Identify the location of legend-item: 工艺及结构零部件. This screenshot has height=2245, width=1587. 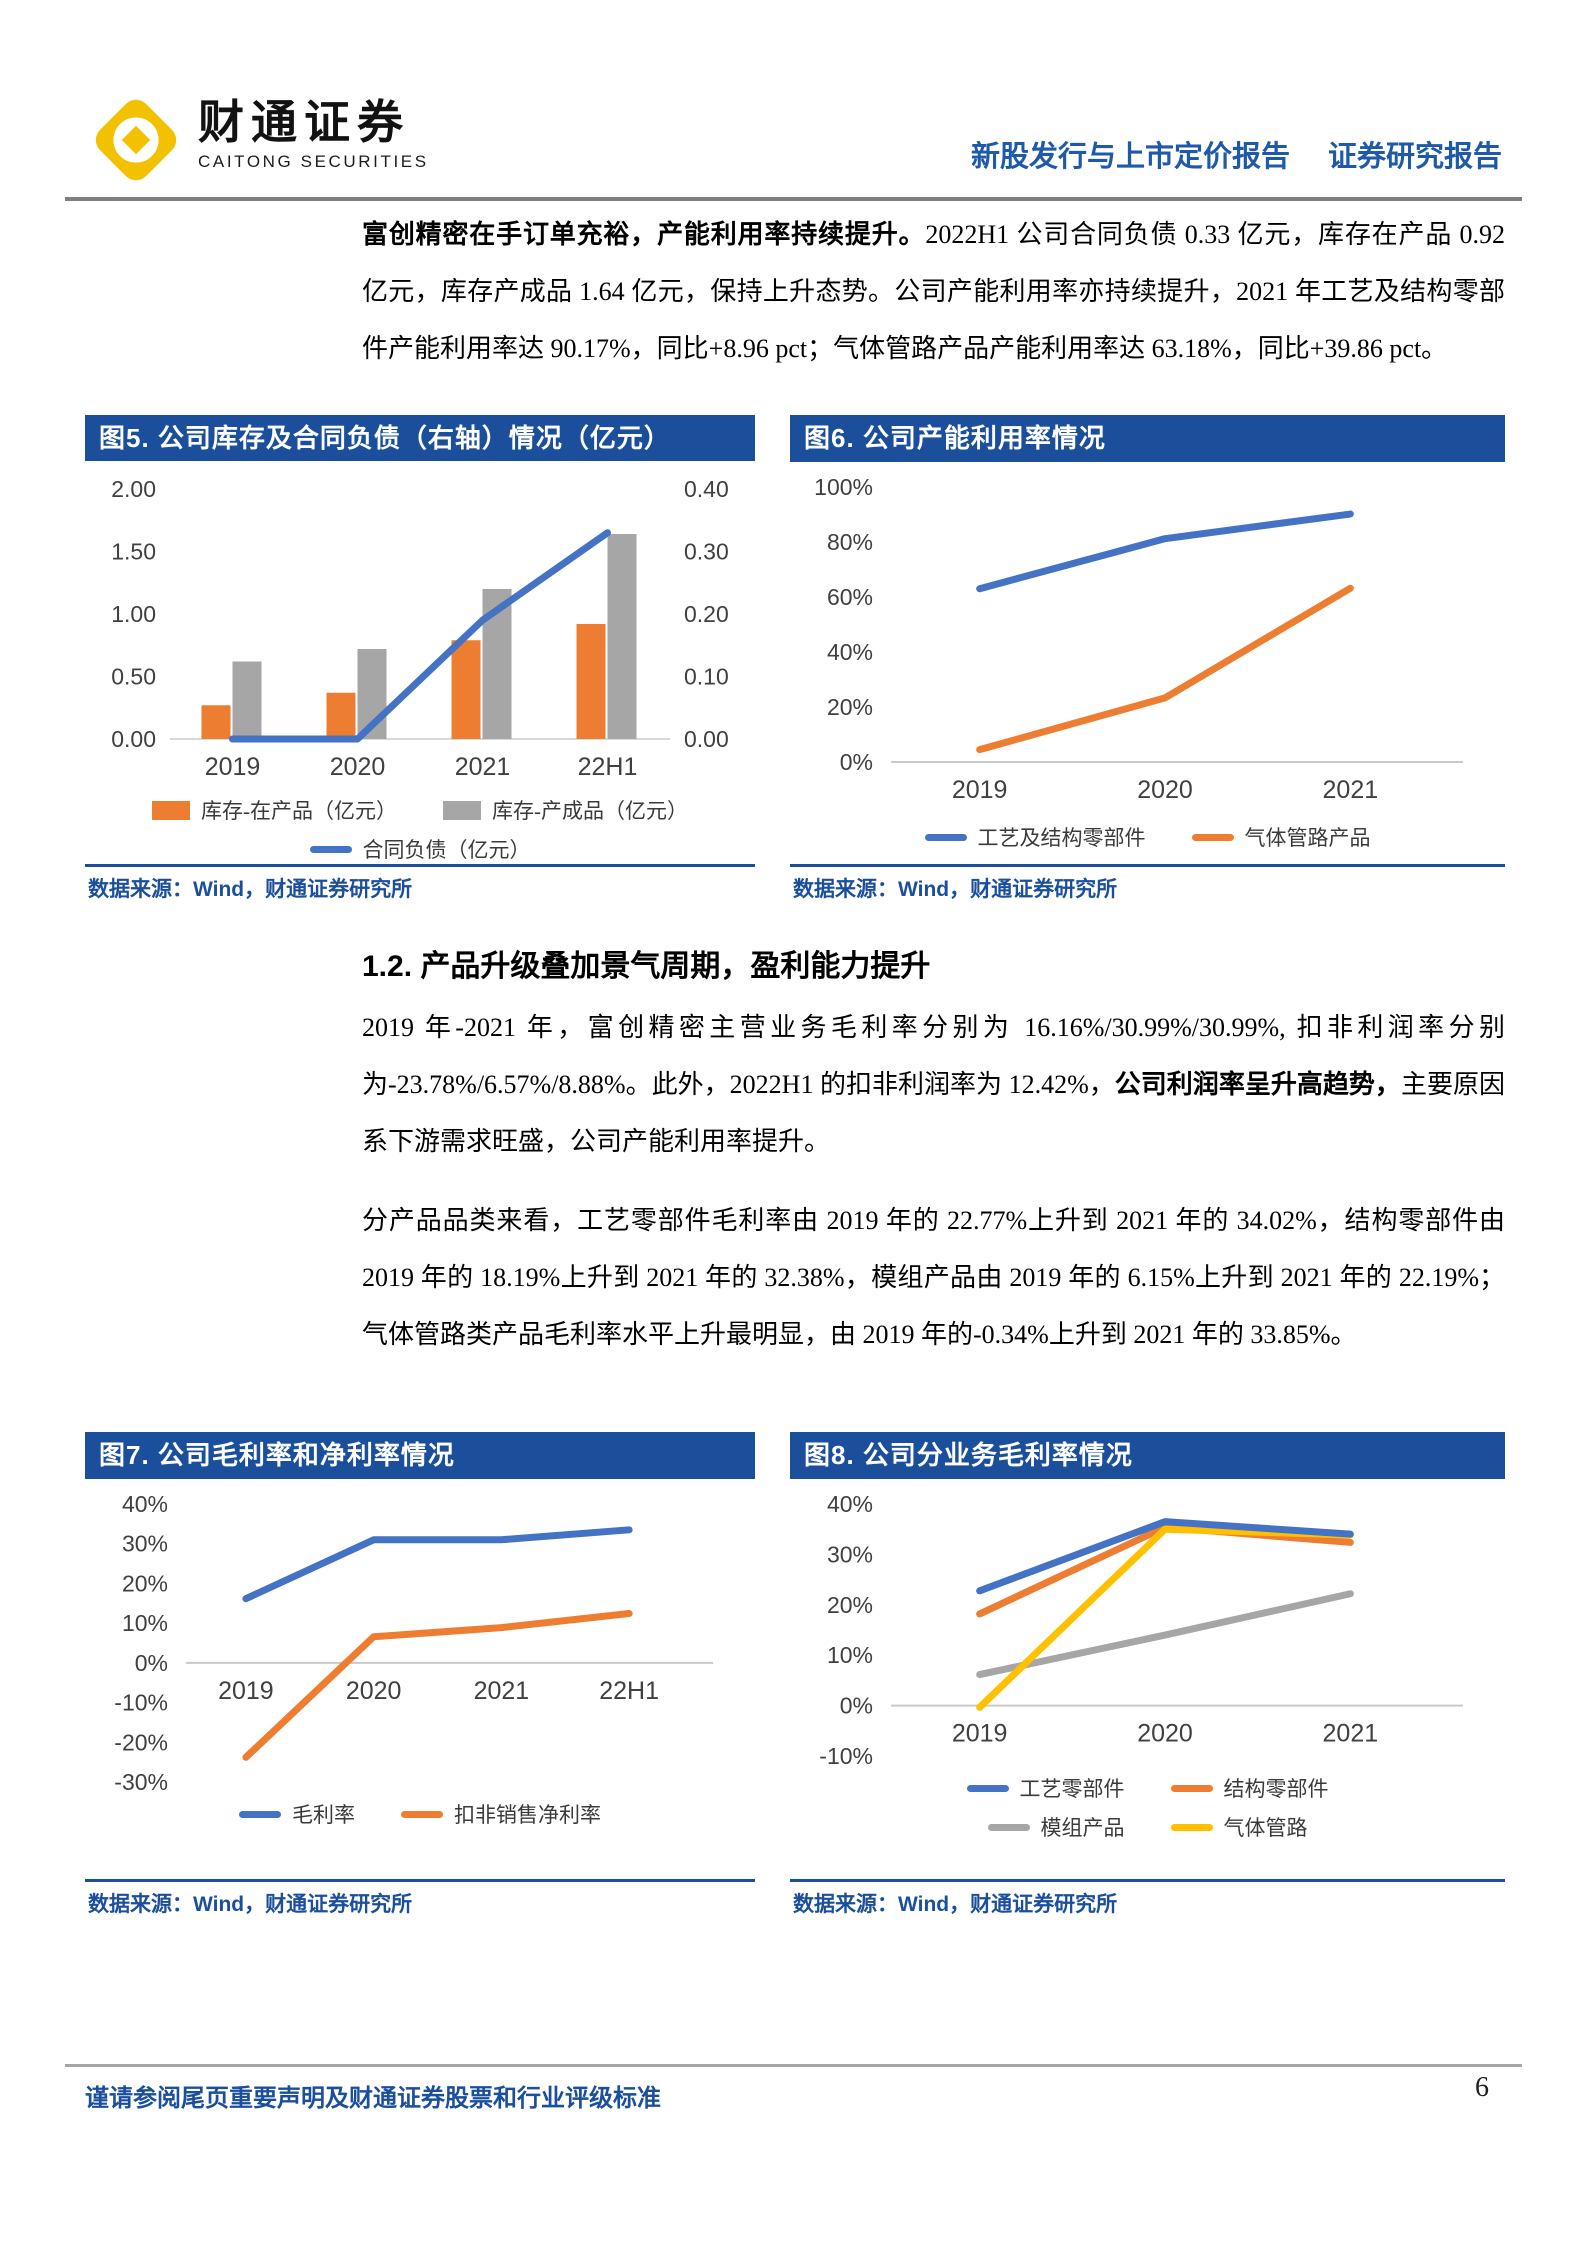
(1035, 837).